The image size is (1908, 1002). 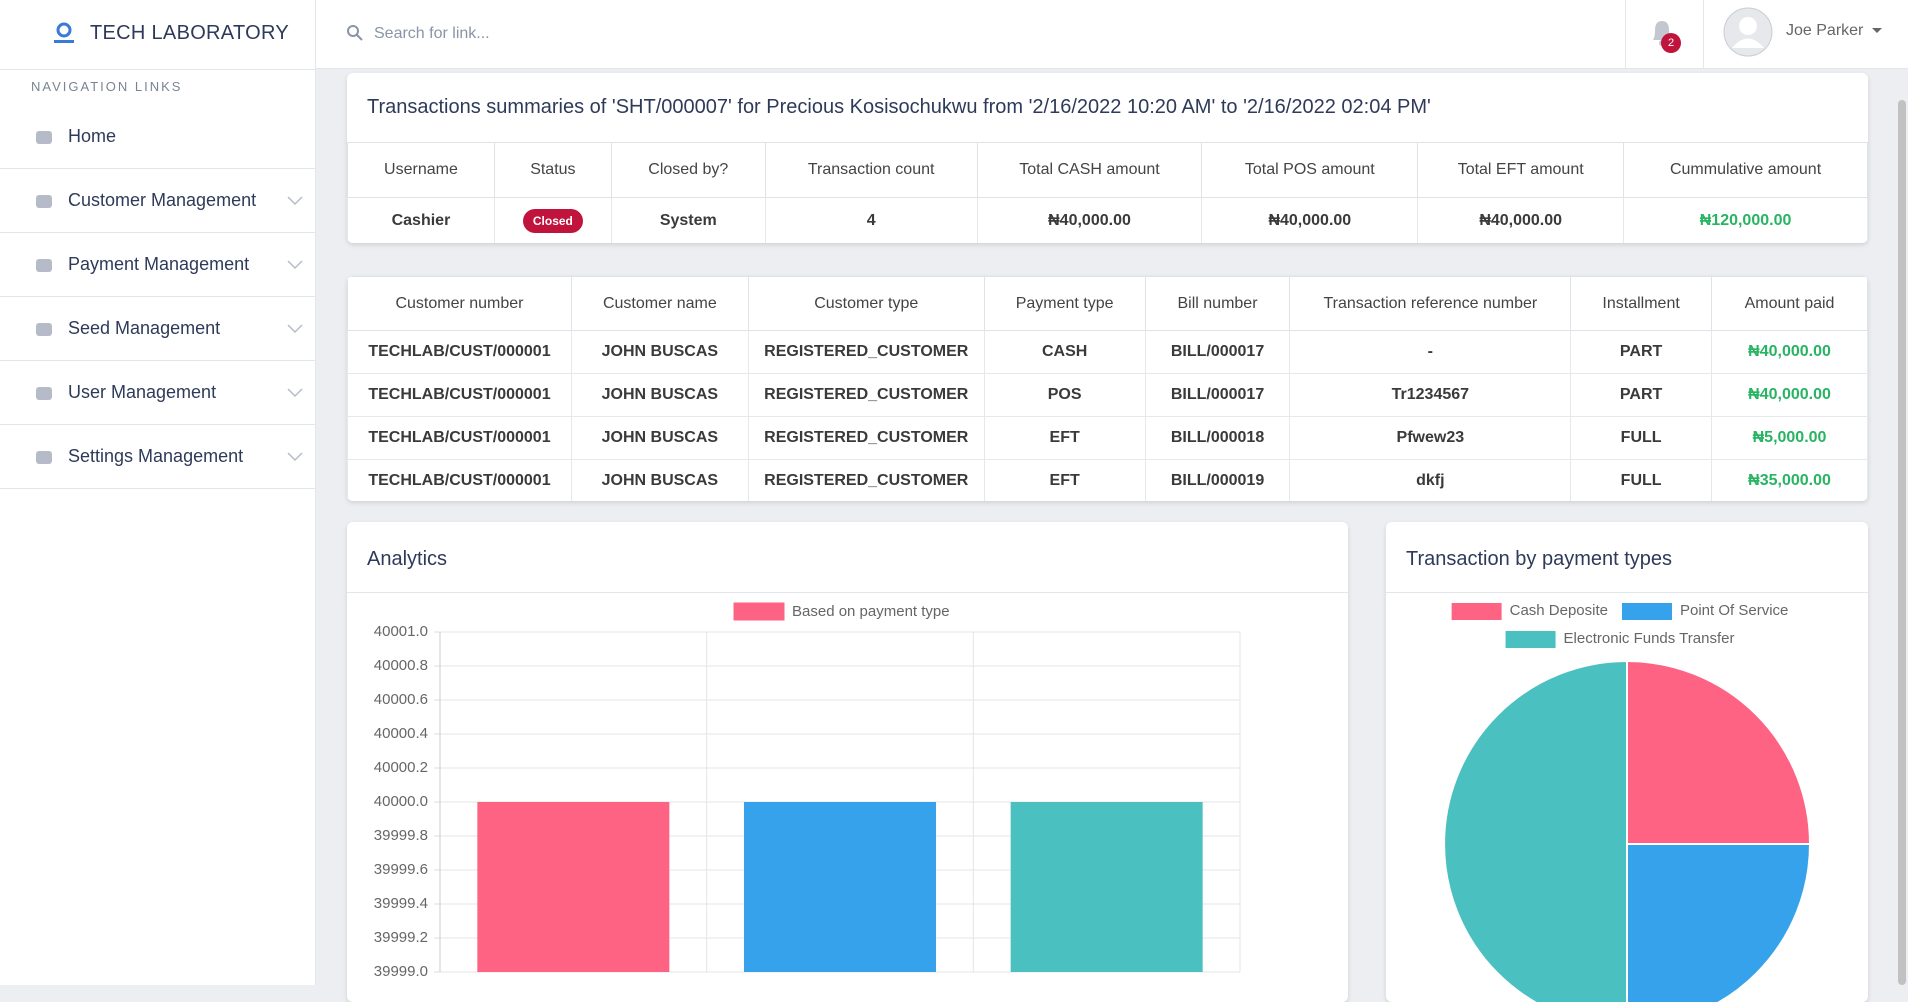 I want to click on legend-label: Based on payment type, so click(x=871, y=611).